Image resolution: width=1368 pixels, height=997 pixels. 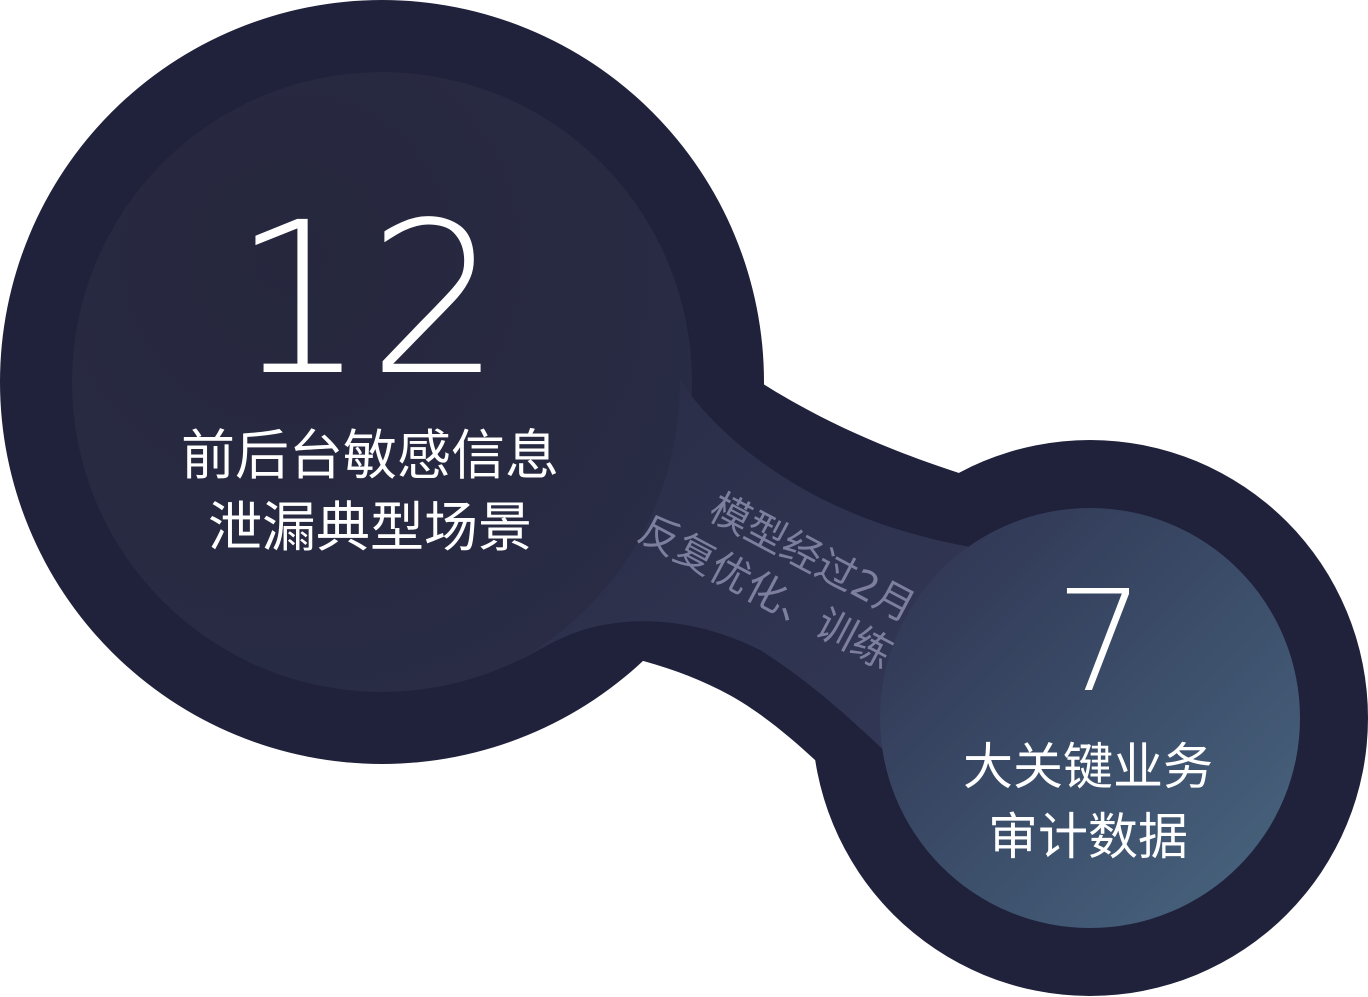 I want to click on inner-circle-right, so click(x=1090, y=718).